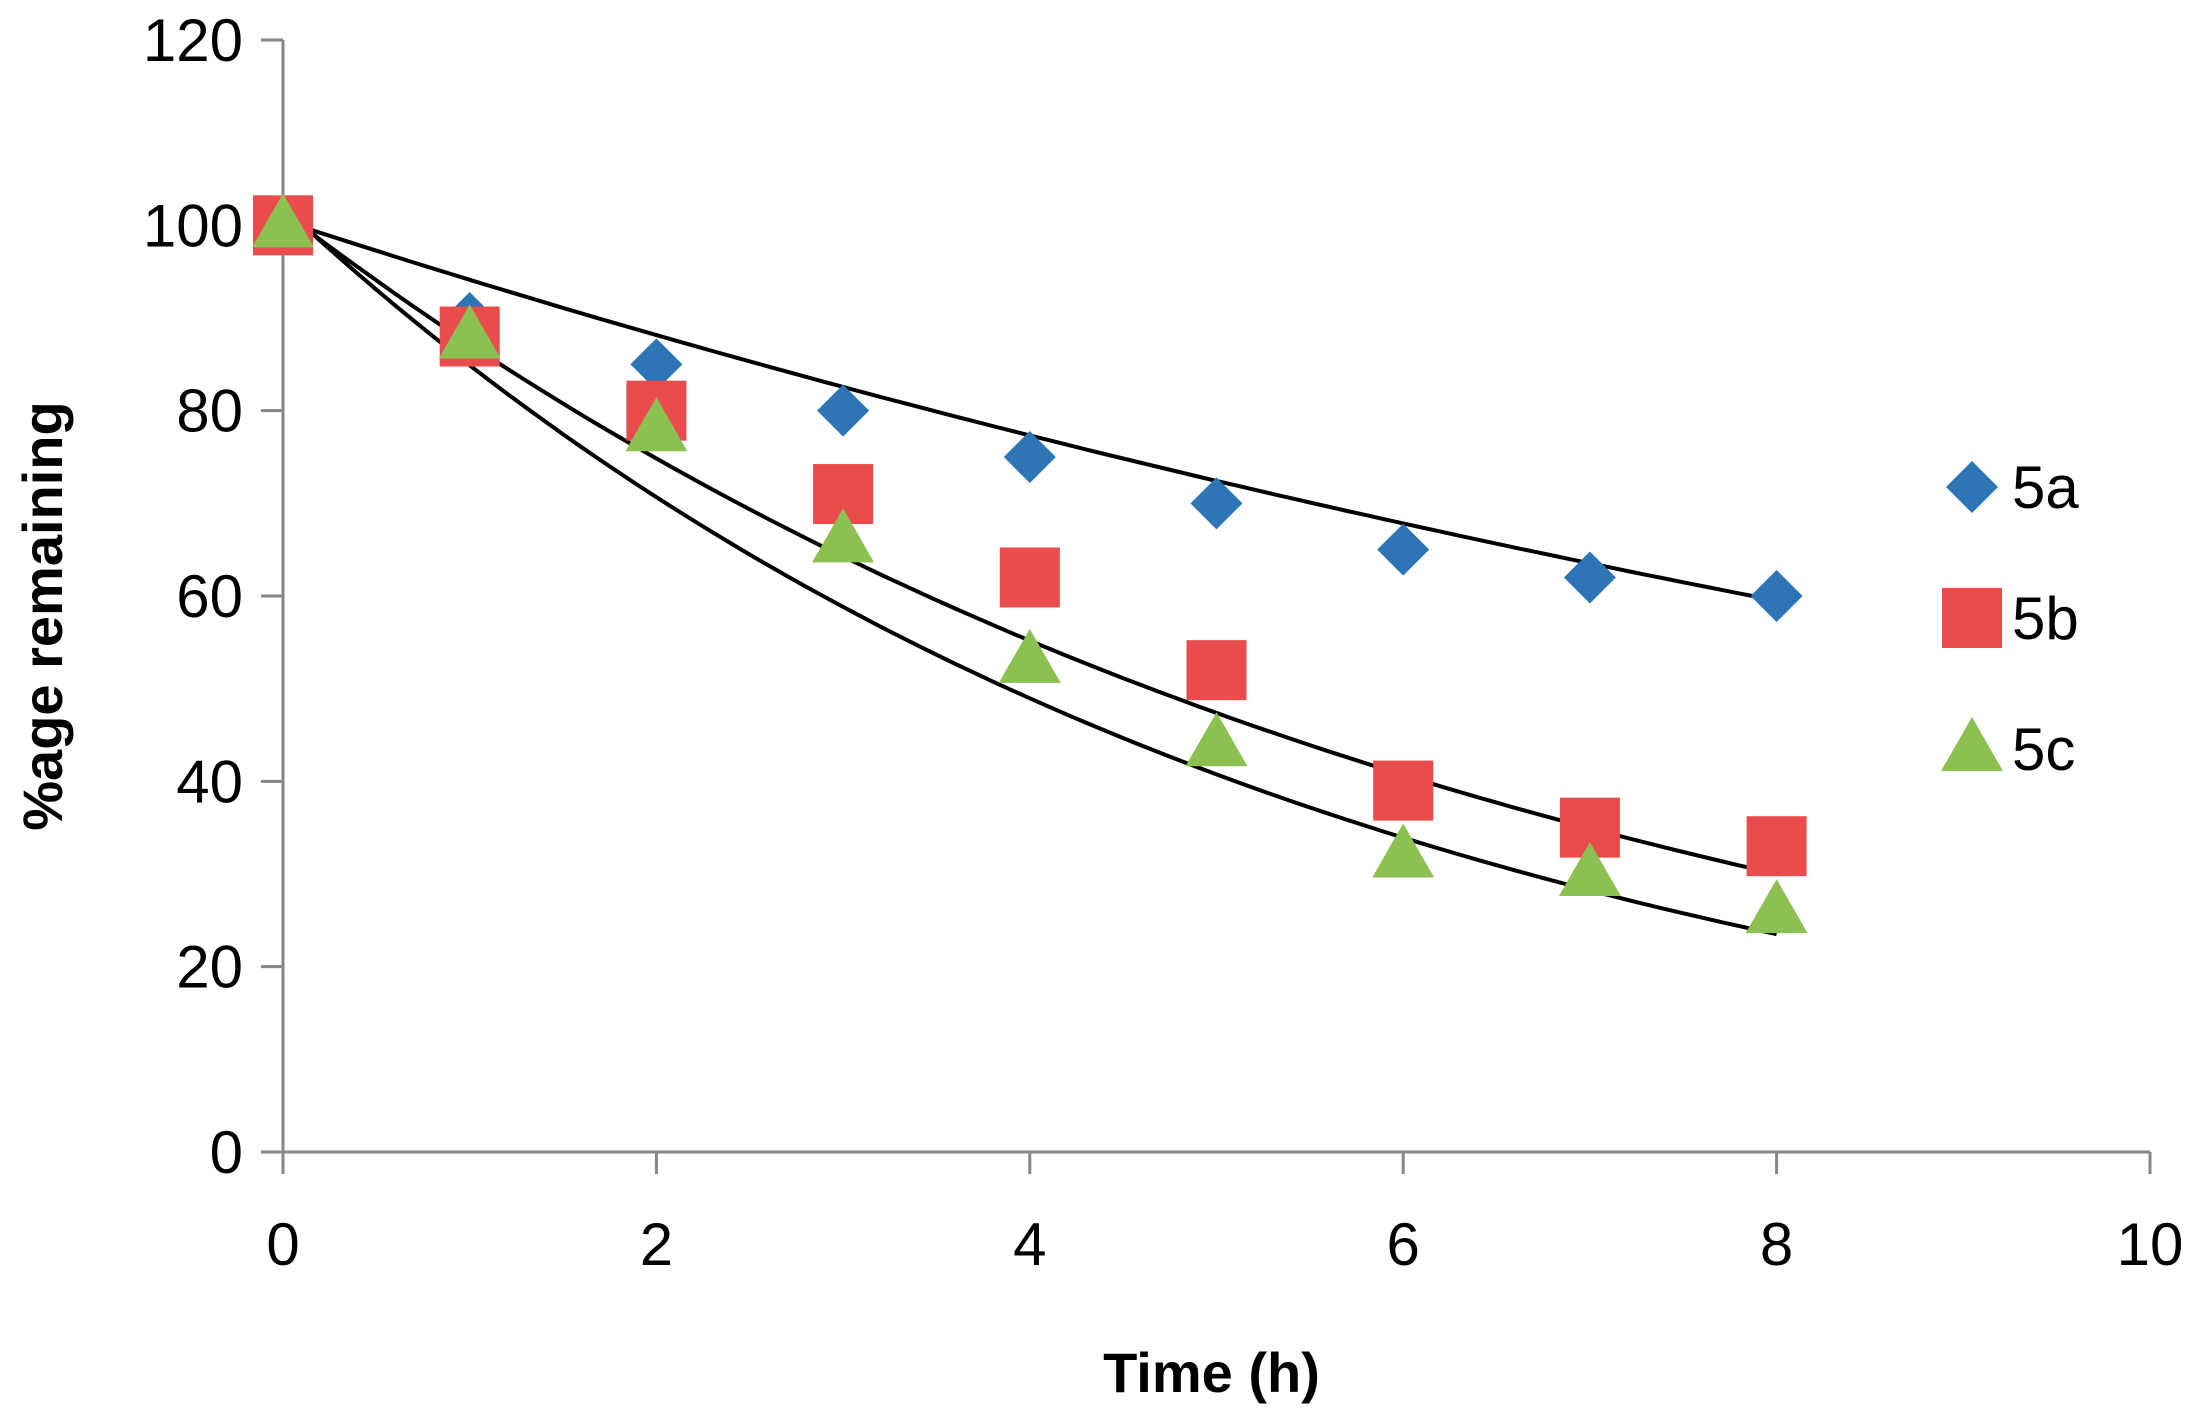 Image resolution: width=2199 pixels, height=1424 pixels. What do you see at coordinates (209, 967) in the screenshot?
I see `y-tick-label: 20` at bounding box center [209, 967].